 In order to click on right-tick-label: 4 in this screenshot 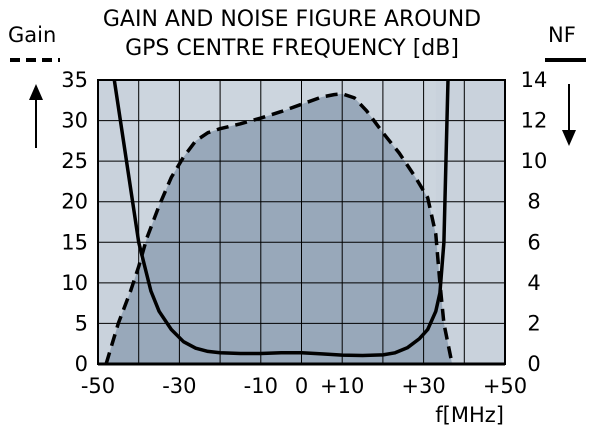, I will do `click(533, 283)`.